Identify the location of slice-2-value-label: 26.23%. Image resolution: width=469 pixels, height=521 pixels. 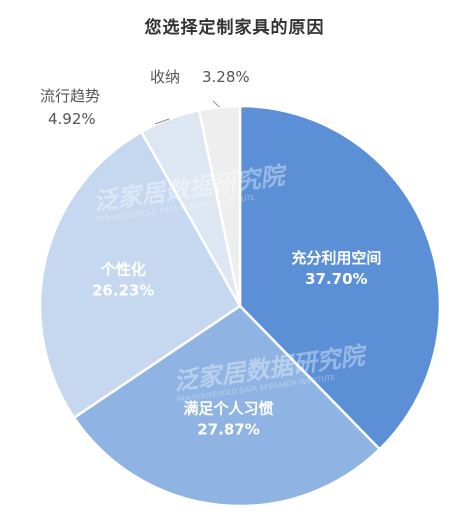
(123, 290).